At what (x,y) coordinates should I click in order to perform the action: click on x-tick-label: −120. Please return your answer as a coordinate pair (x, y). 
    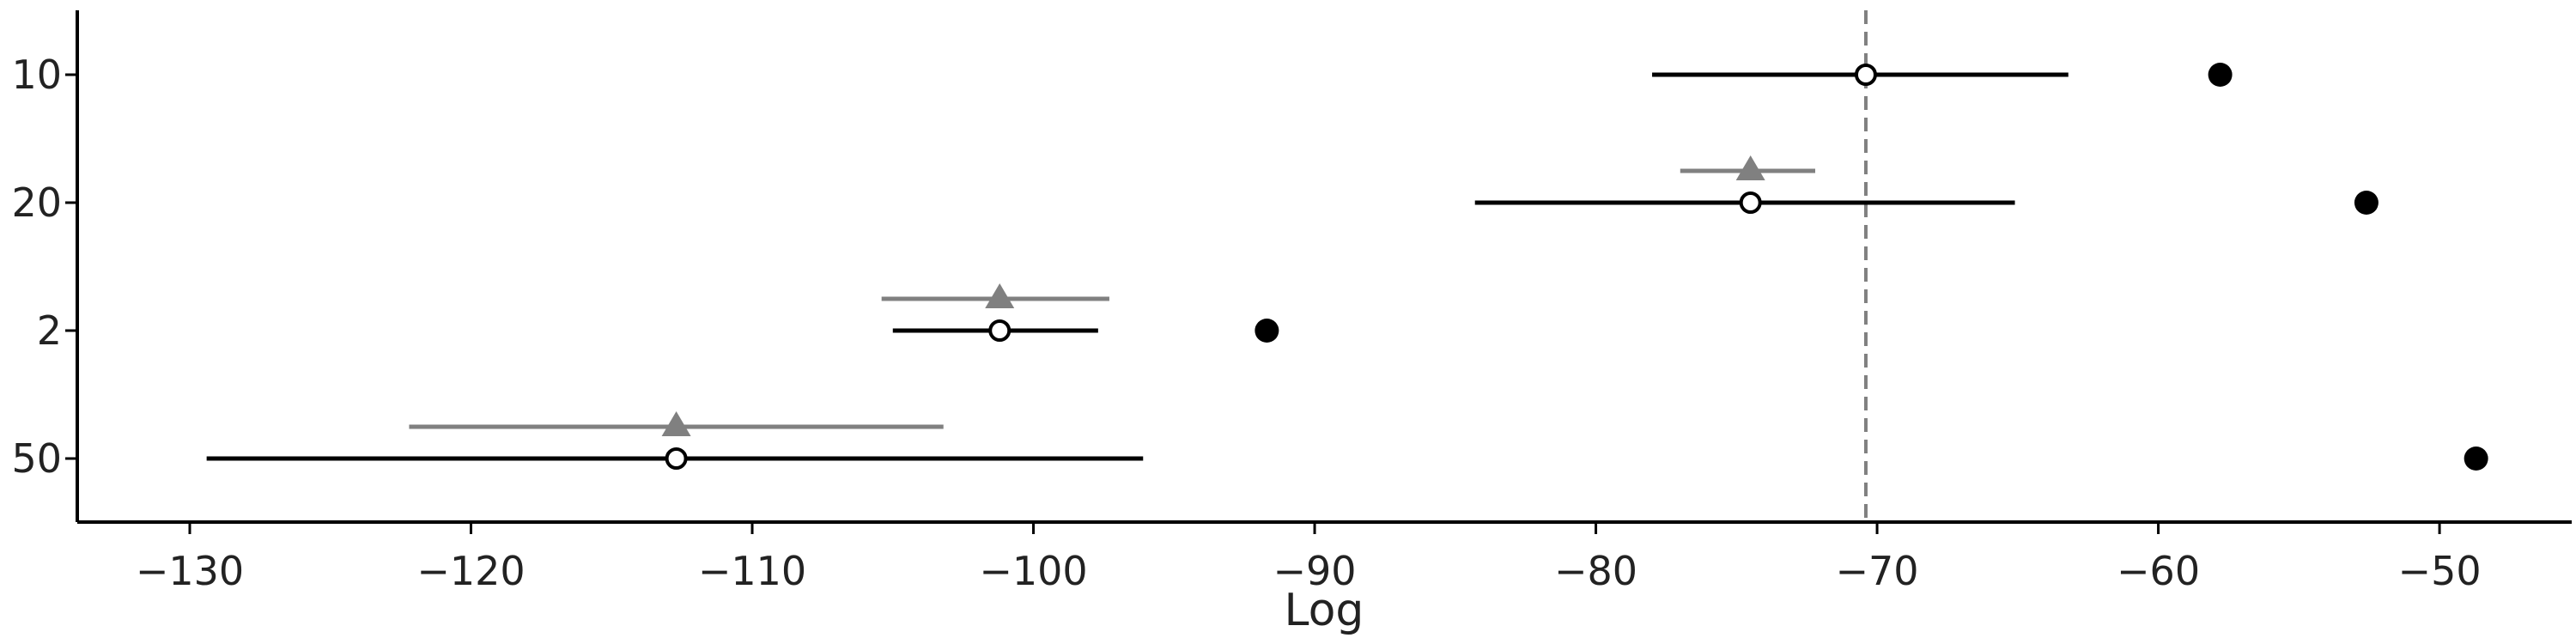
    Looking at the image, I should click on (470, 571).